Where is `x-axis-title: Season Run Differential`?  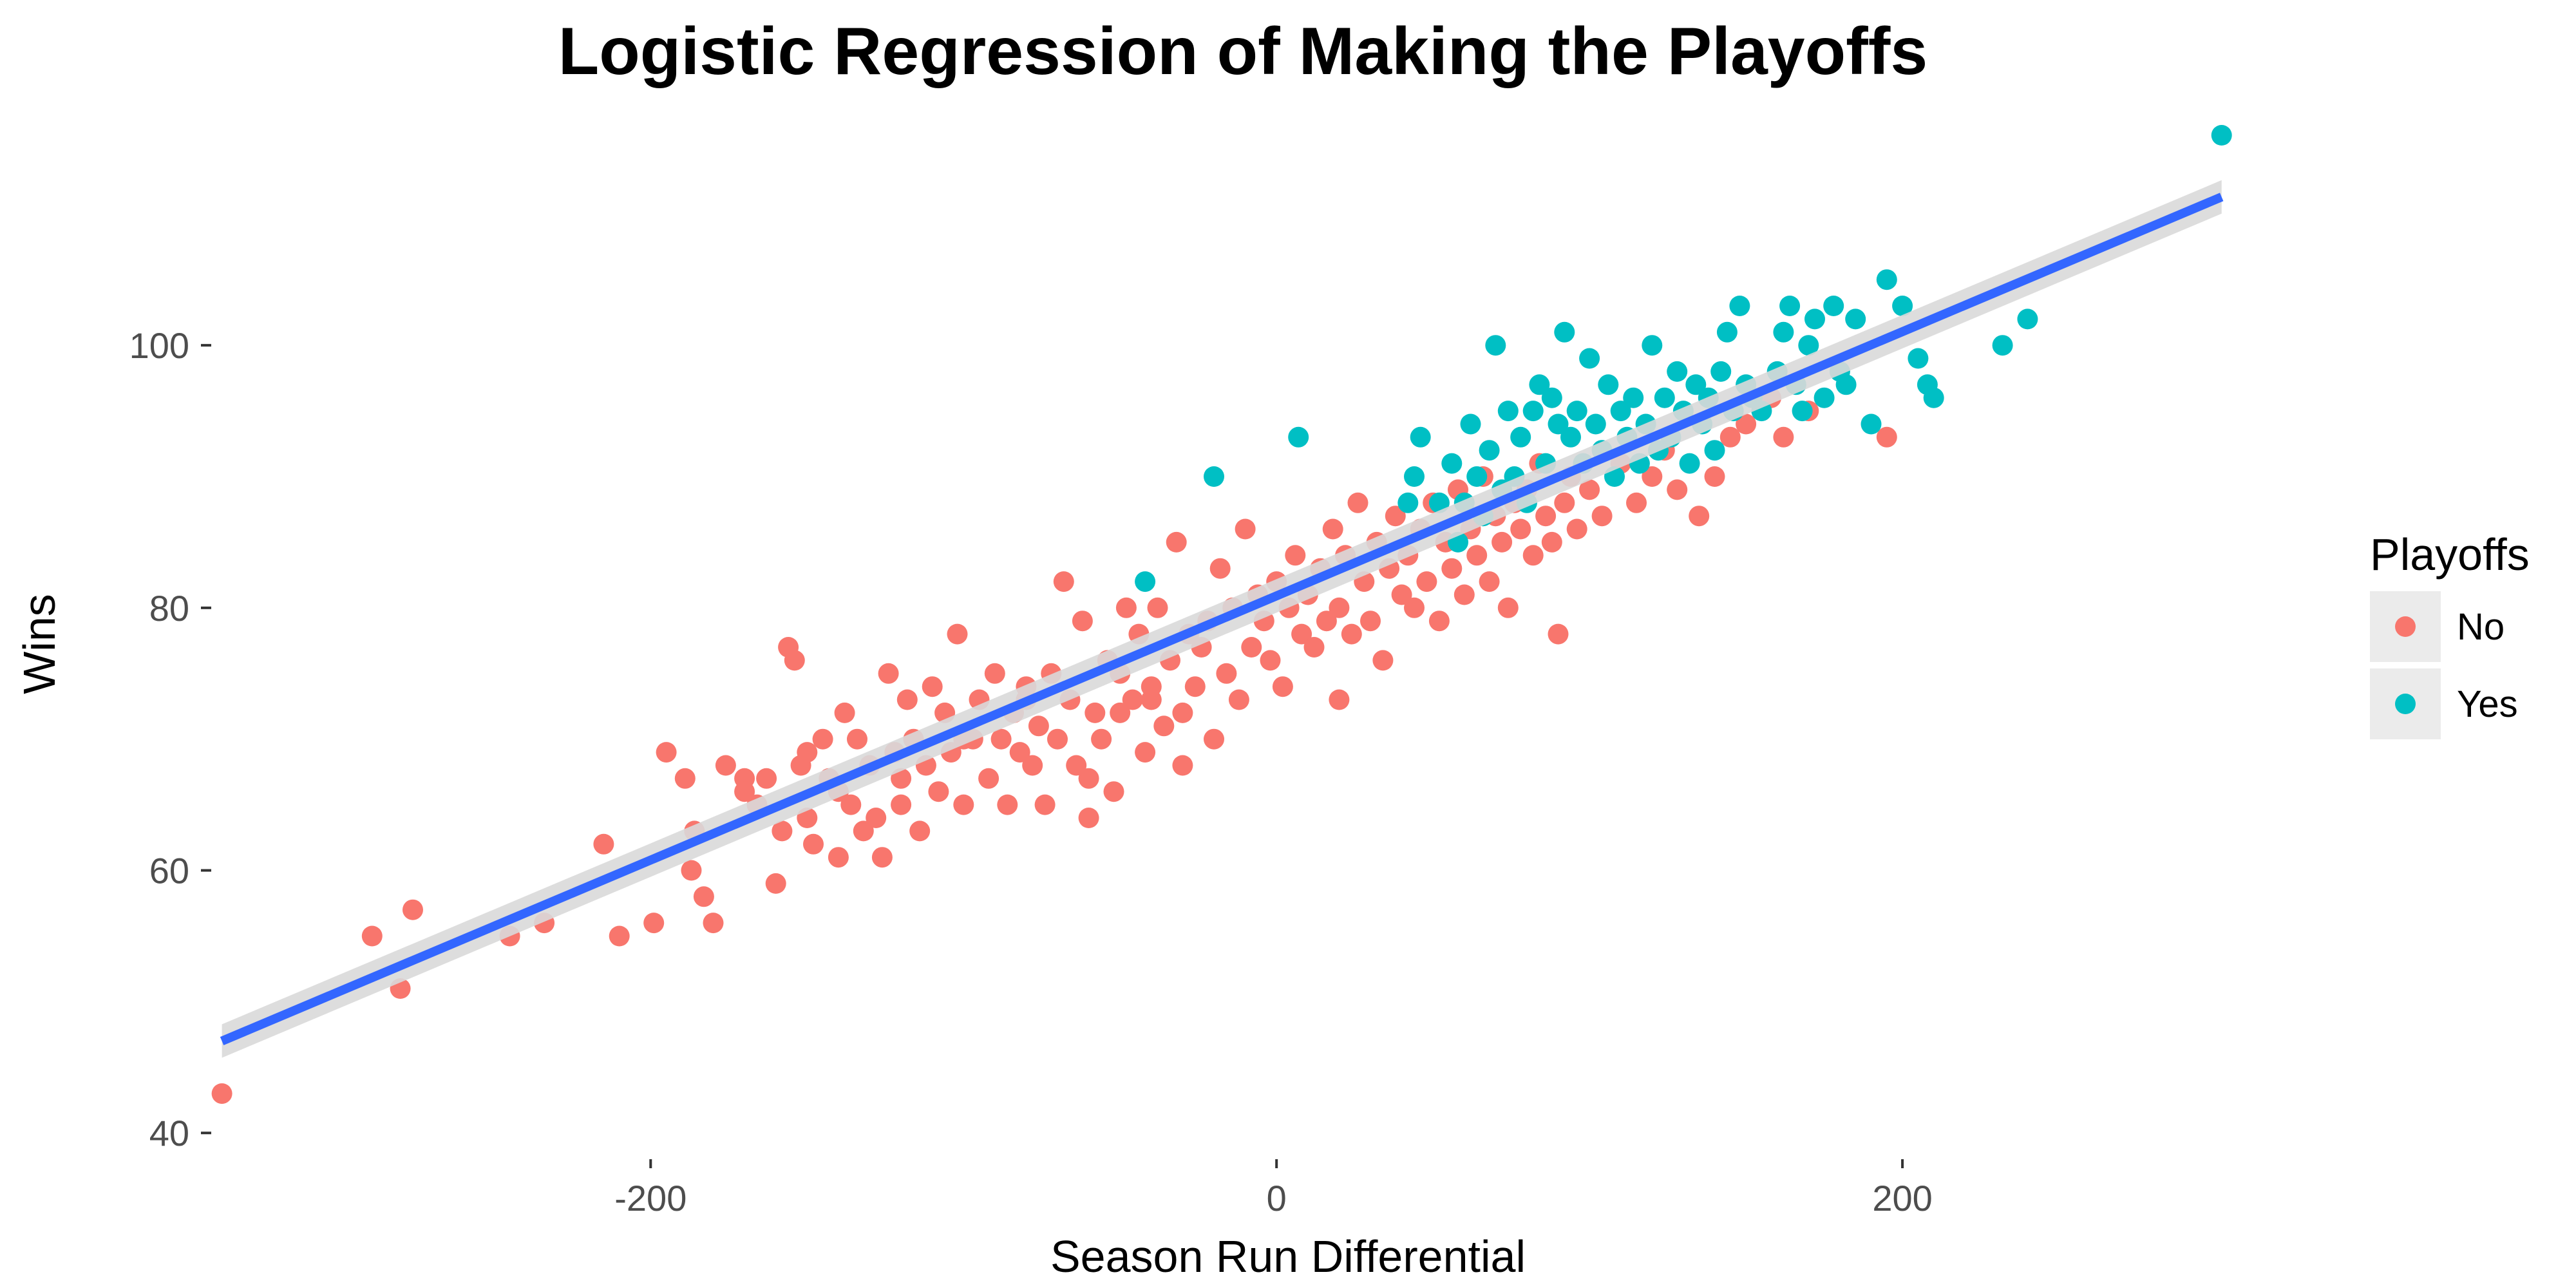 x-axis-title: Season Run Differential is located at coordinates (1288, 1256).